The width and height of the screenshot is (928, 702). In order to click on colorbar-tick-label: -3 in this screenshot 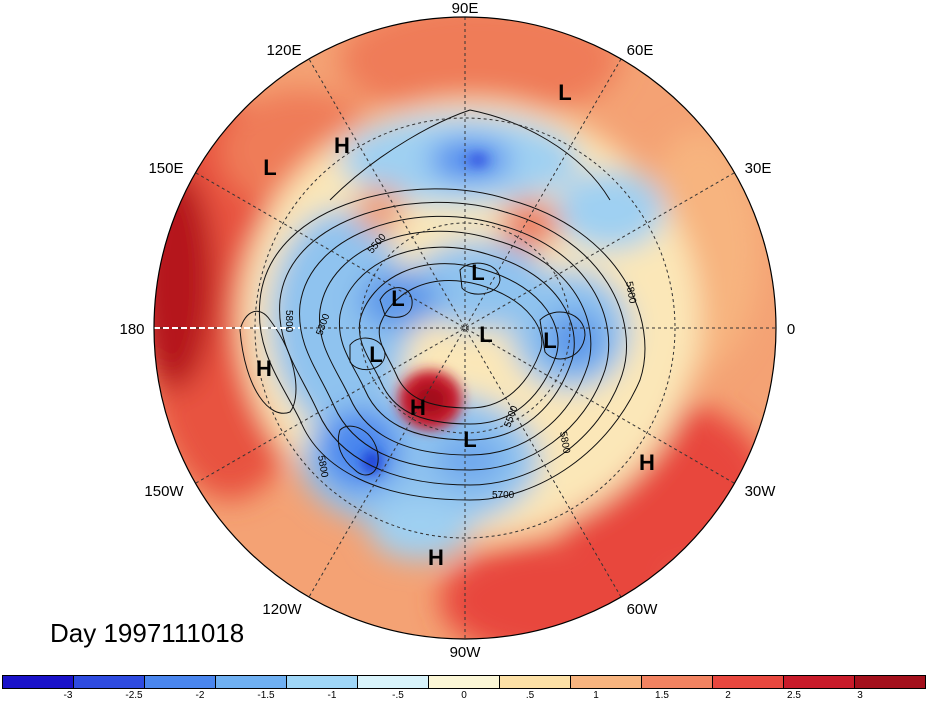, I will do `click(68, 695)`.